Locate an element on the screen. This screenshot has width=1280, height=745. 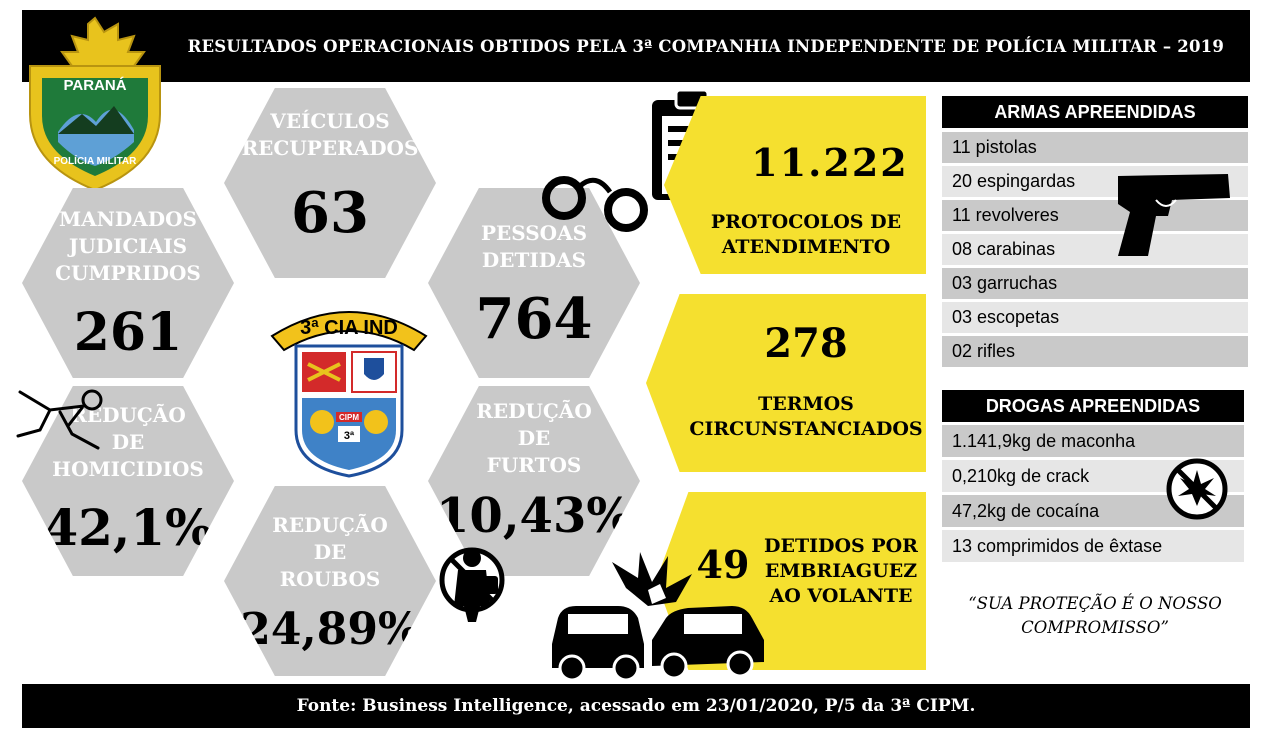
thief-prohibited-icon is located at coordinates (472, 583).